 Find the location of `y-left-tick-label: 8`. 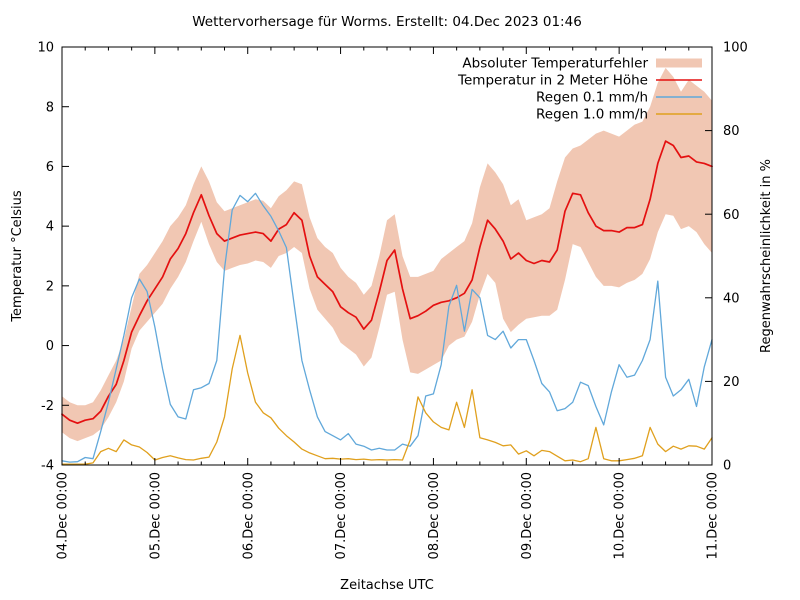

y-left-tick-label: 8 is located at coordinates (50, 107).